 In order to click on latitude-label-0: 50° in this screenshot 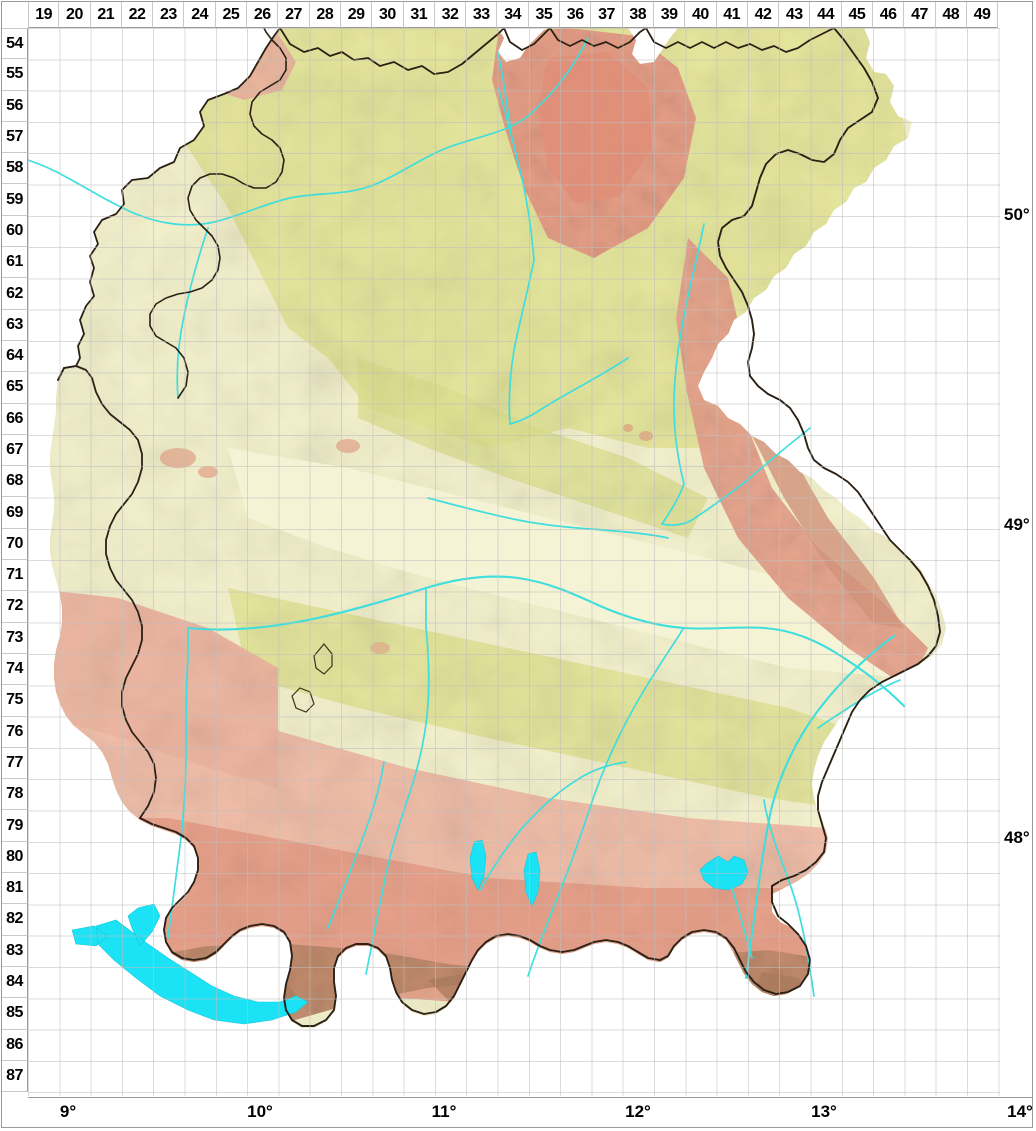, I will do `click(1017, 214)`.